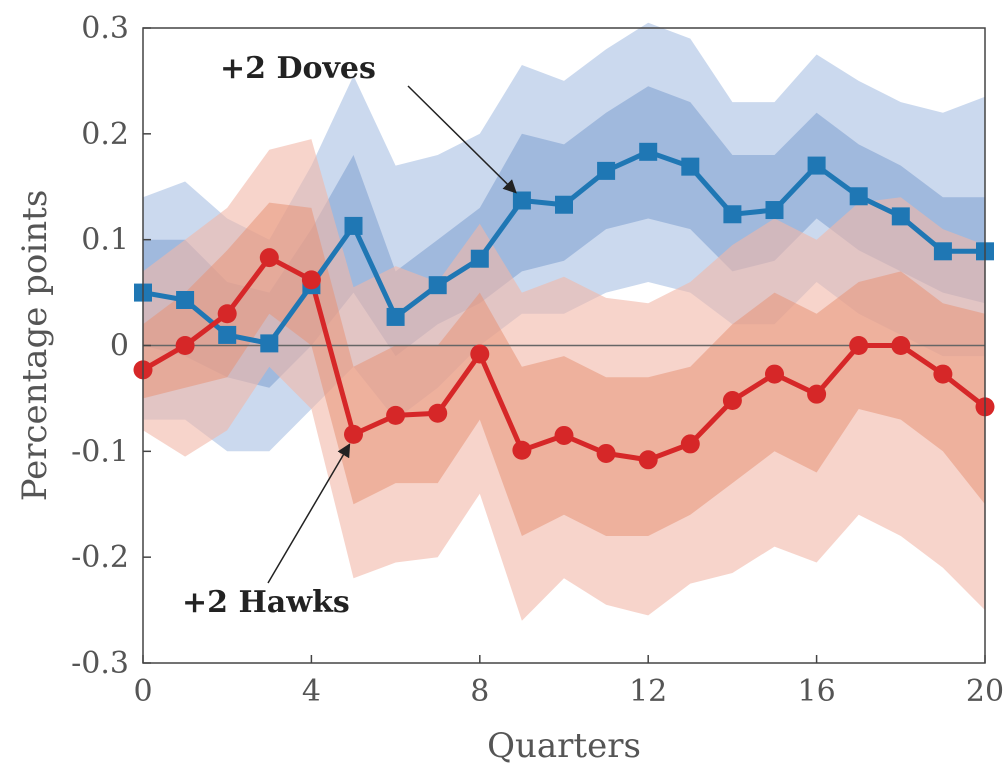 The width and height of the screenshot is (1005, 772). Describe the element at coordinates (142, 691) in the screenshot. I see `x-tick-label: 0` at that location.